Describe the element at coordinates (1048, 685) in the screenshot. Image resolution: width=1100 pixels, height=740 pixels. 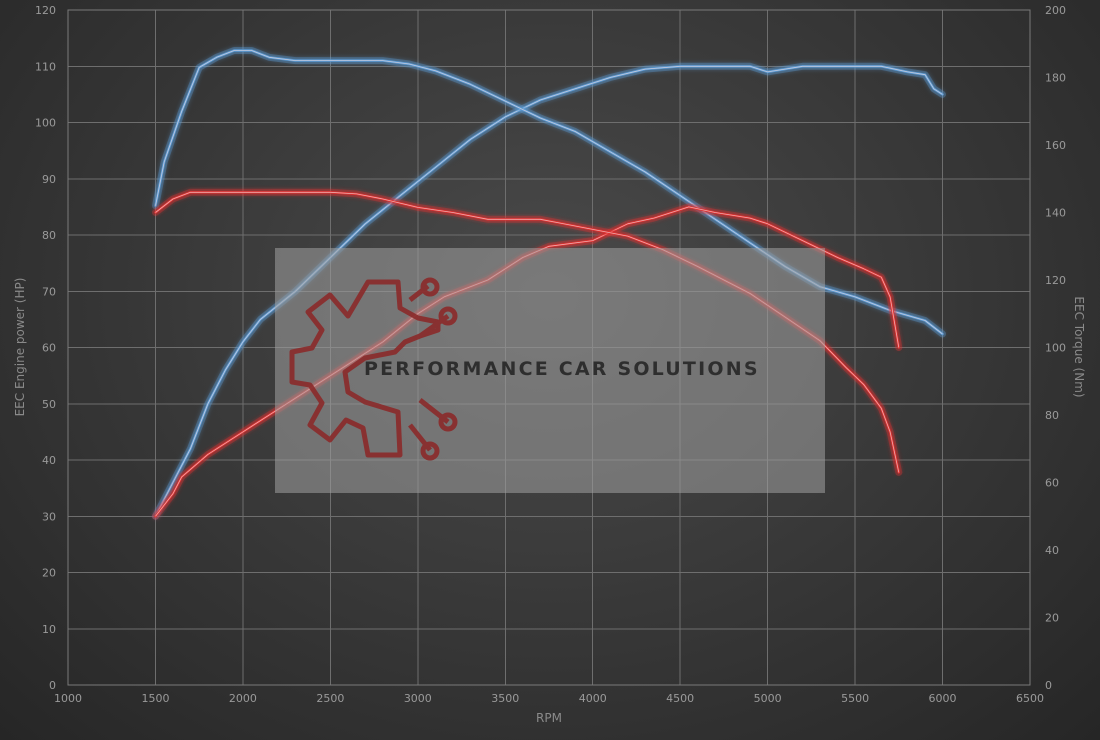
I see `y-right-tick-label: 0` at that location.